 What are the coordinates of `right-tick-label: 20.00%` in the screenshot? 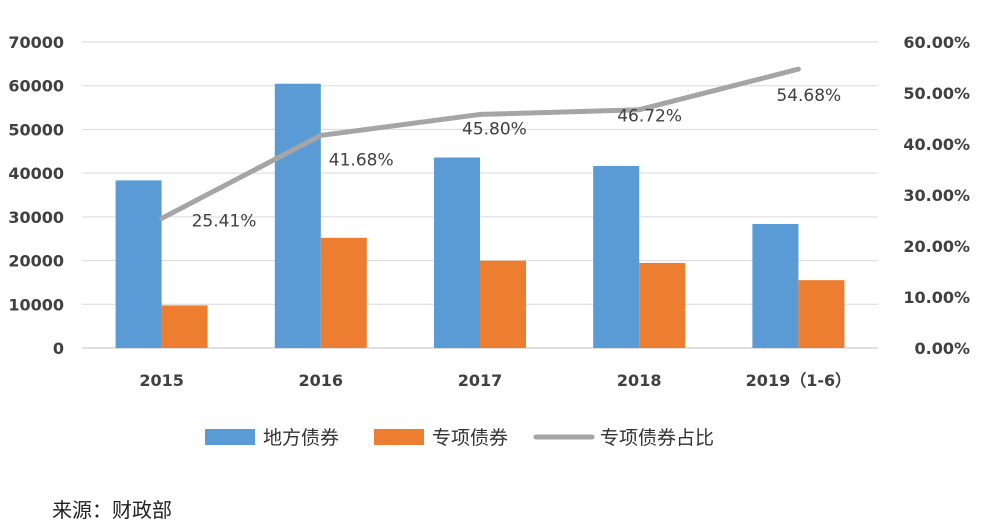 It's located at (936, 246).